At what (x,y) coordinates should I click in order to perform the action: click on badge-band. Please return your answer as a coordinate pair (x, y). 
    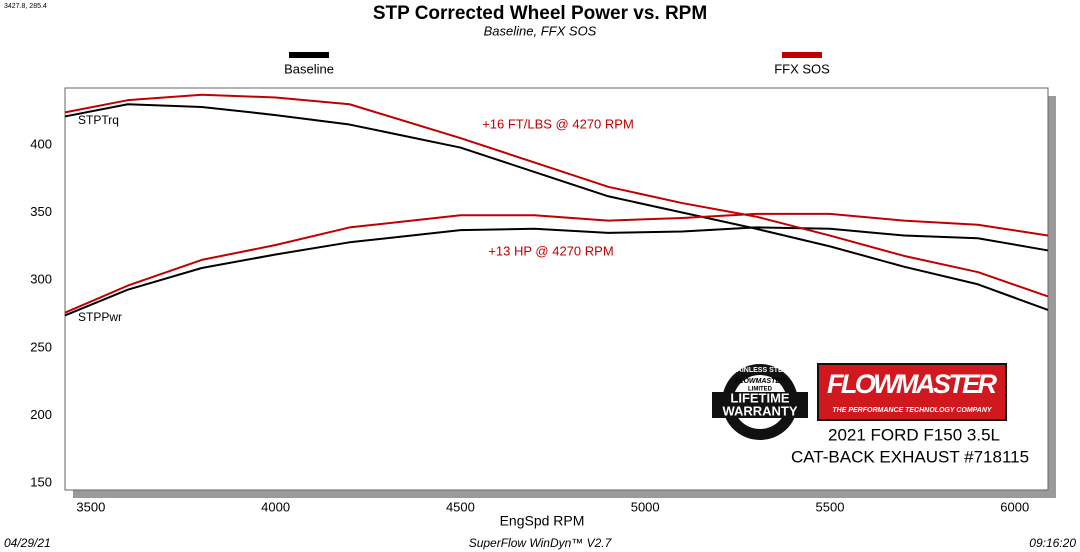
    Looking at the image, I should click on (760, 405).